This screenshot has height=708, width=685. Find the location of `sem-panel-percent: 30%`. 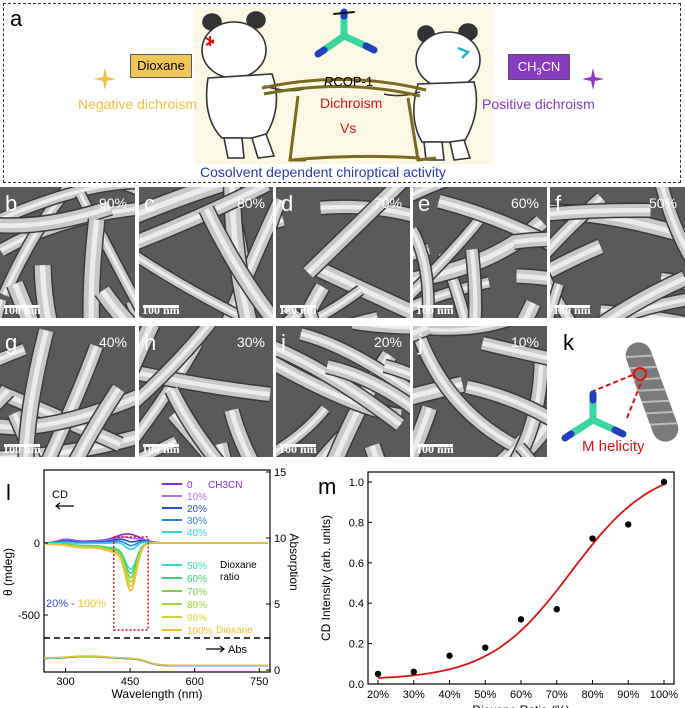

sem-panel-percent: 30% is located at coordinates (250, 342).